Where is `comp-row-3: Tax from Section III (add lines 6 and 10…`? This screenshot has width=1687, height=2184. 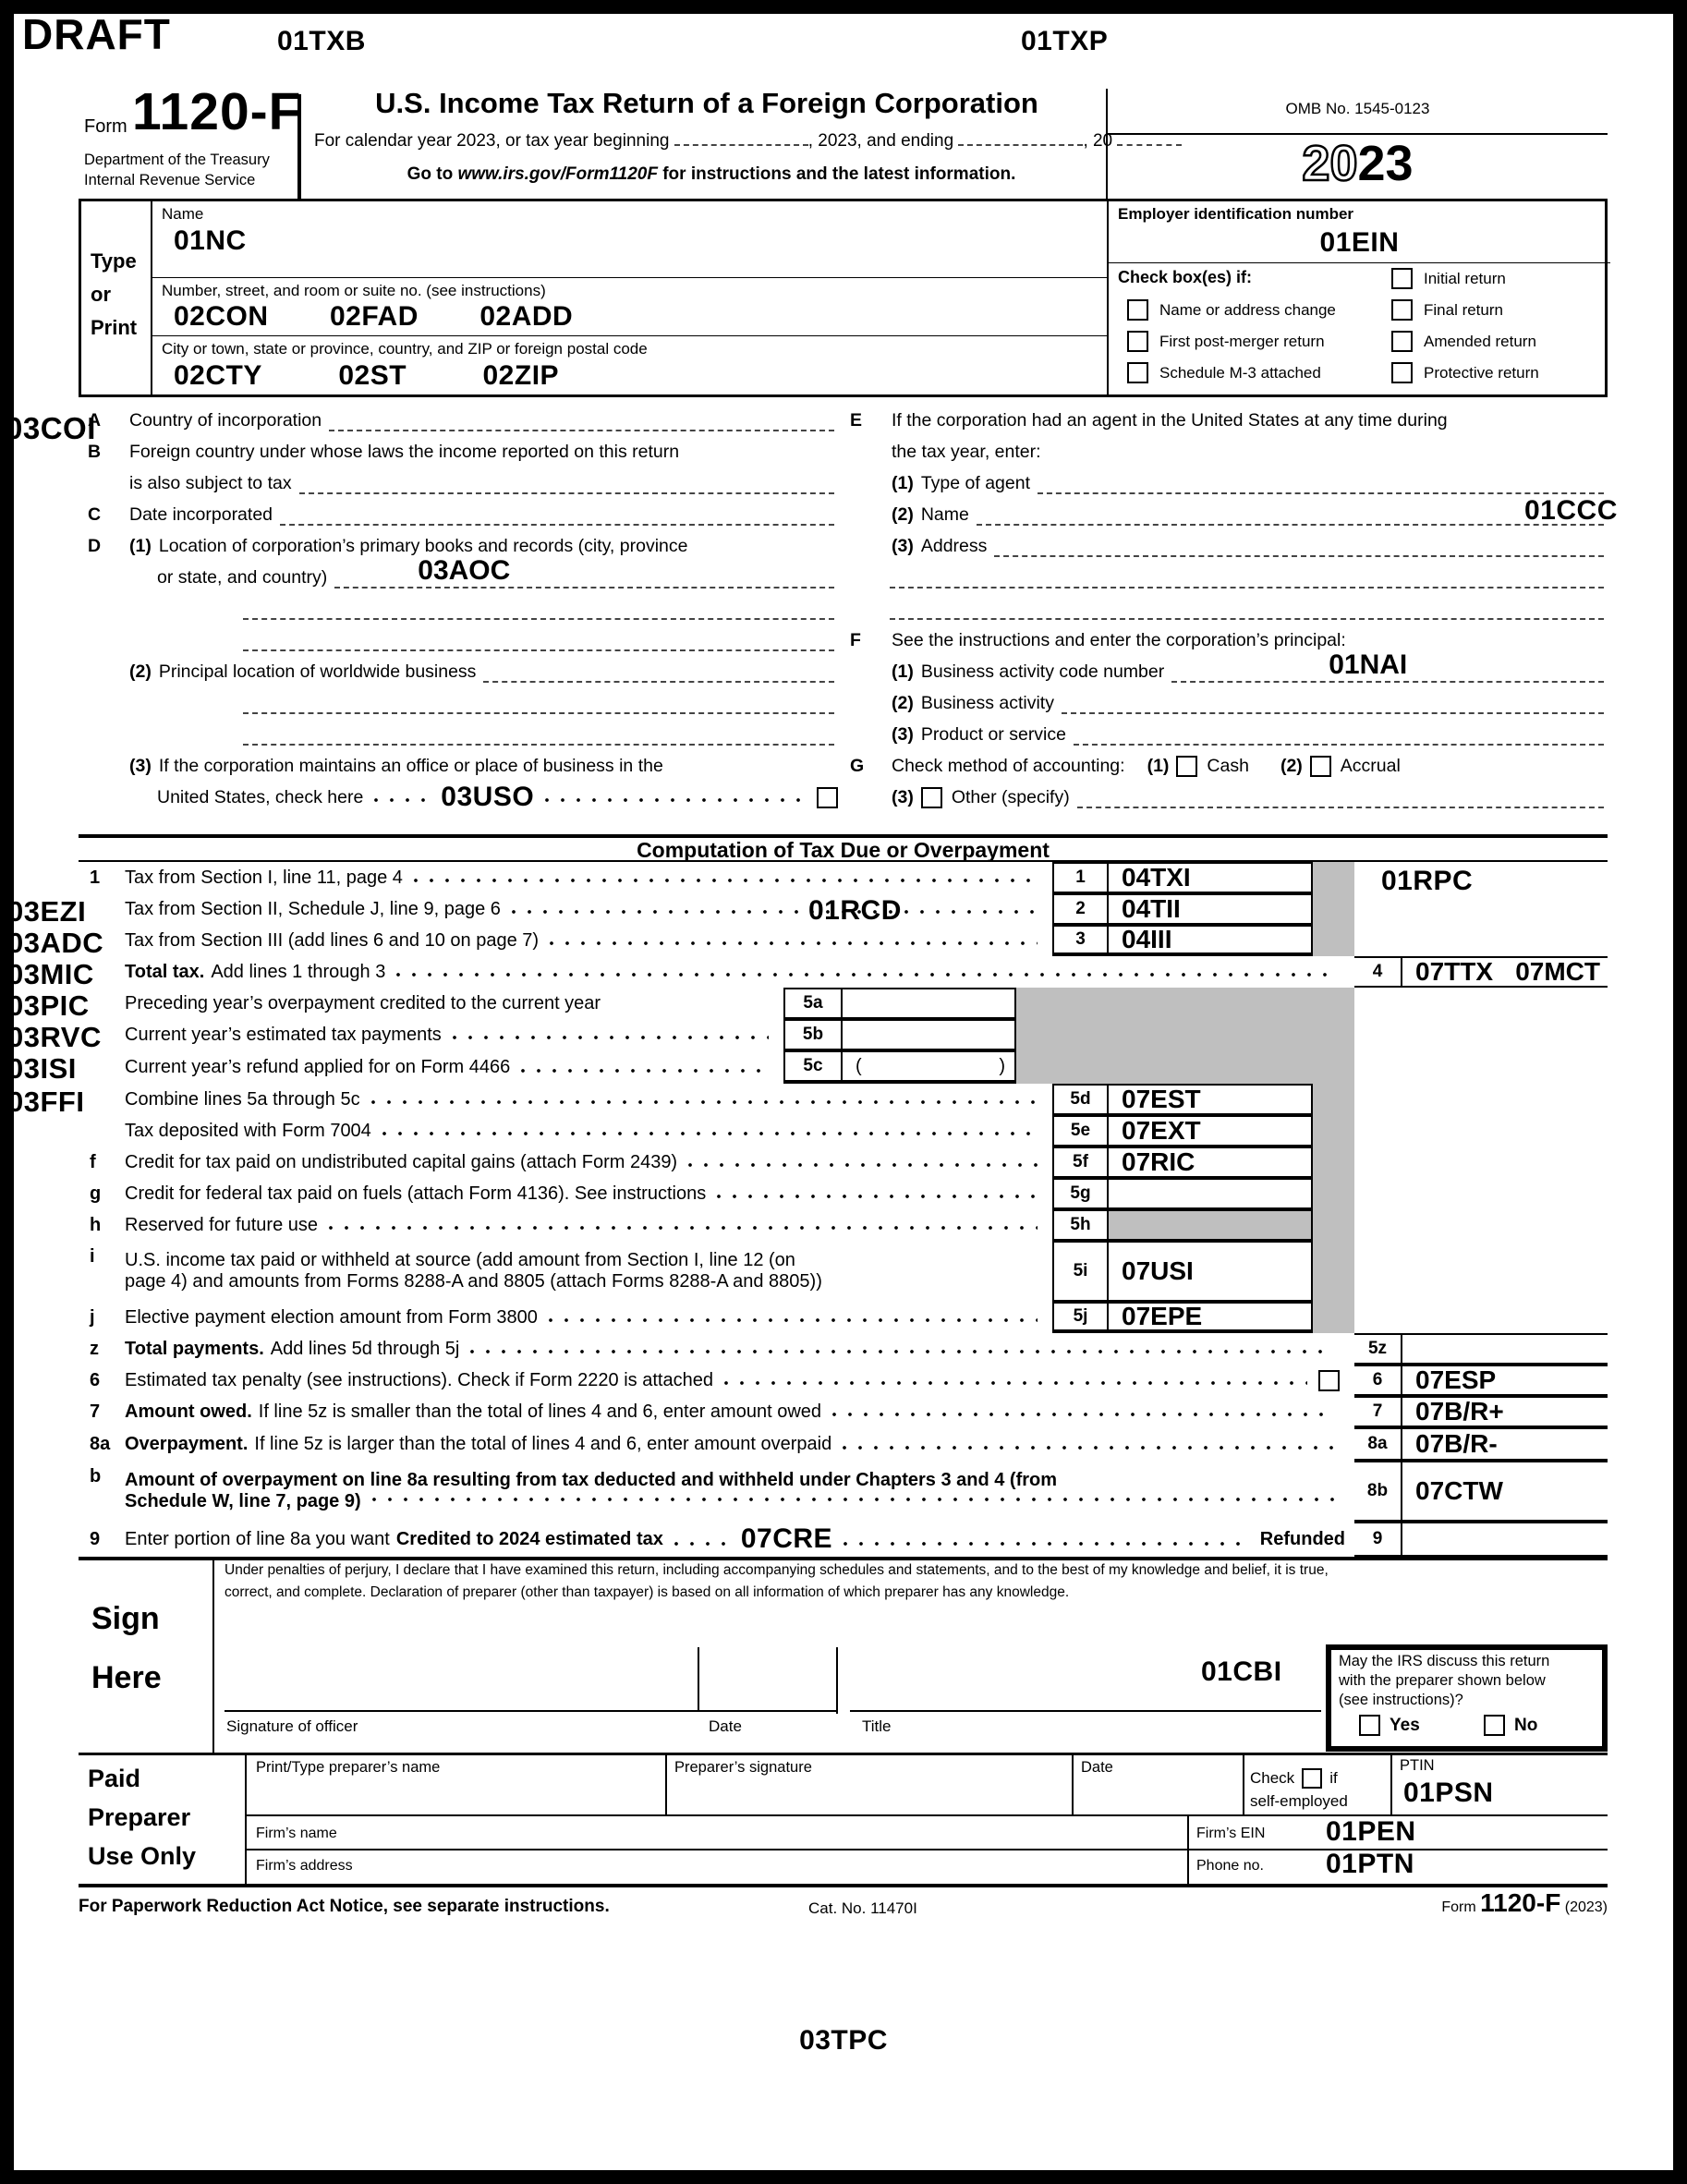
comp-row-3: Tax from Section III (add lines 6 and 10… is located at coordinates (843, 940).